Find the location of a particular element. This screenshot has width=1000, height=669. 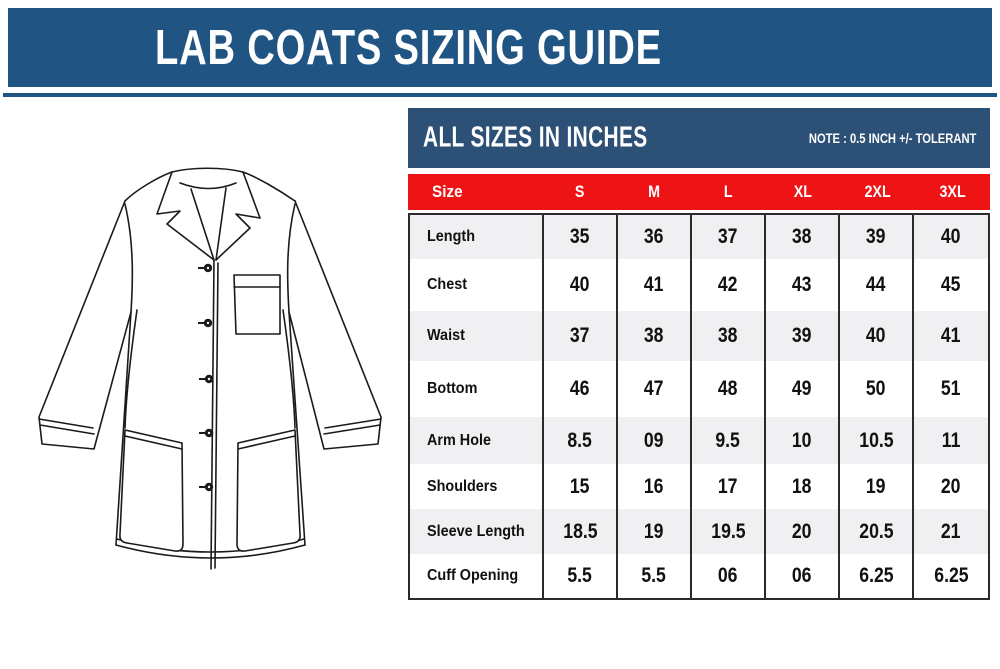

row-label-text: Chest is located at coordinates (447, 284).